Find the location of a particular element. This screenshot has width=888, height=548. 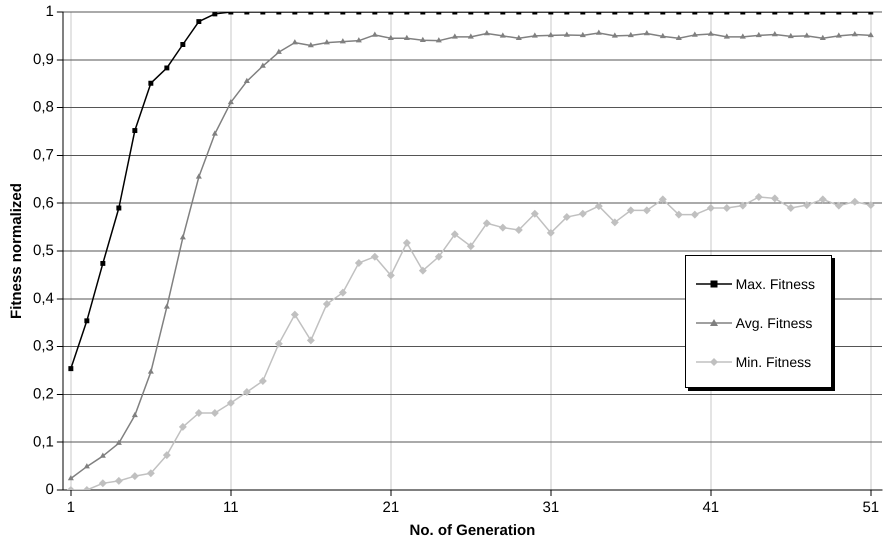

y-tick-label: 0,1 is located at coordinates (43, 441).